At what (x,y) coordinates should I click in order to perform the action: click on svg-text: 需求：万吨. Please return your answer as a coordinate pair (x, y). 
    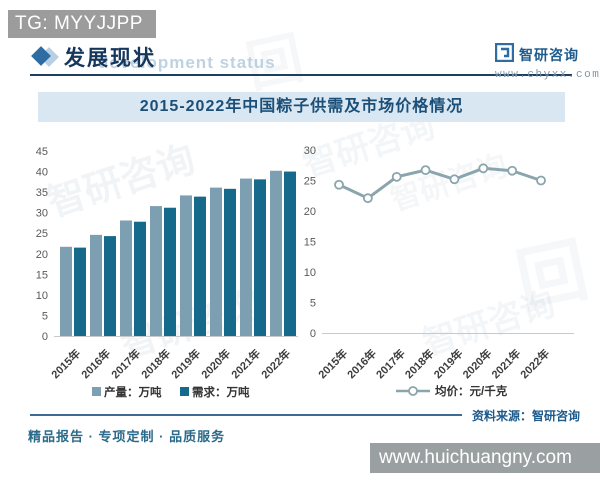
    Looking at the image, I should click on (221, 392).